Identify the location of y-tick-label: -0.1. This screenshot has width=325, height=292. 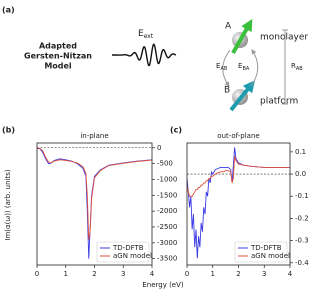
(302, 196).